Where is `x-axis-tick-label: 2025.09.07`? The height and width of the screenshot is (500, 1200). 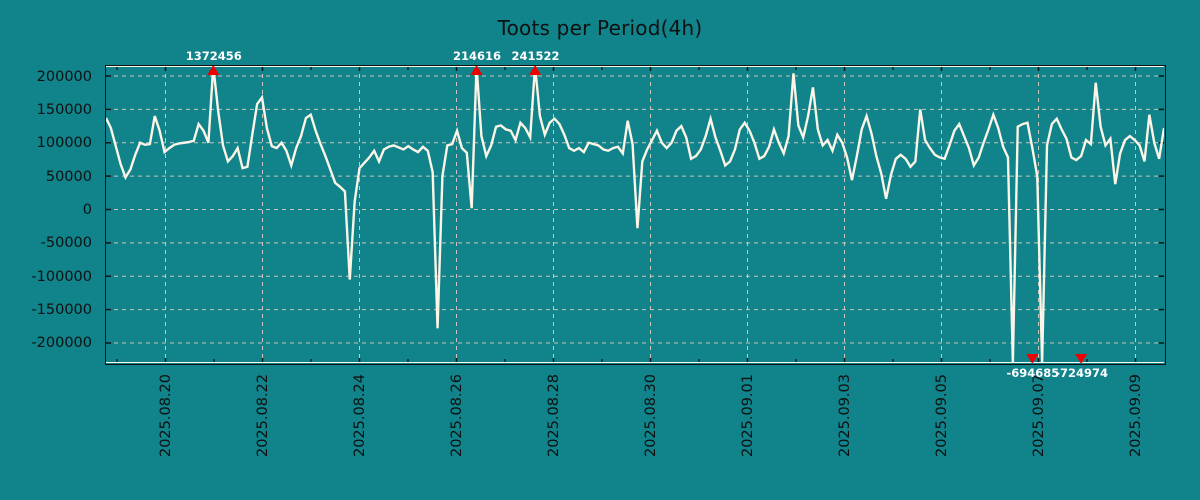
x-axis-tick-label: 2025.09.07 is located at coordinates (1039, 416).